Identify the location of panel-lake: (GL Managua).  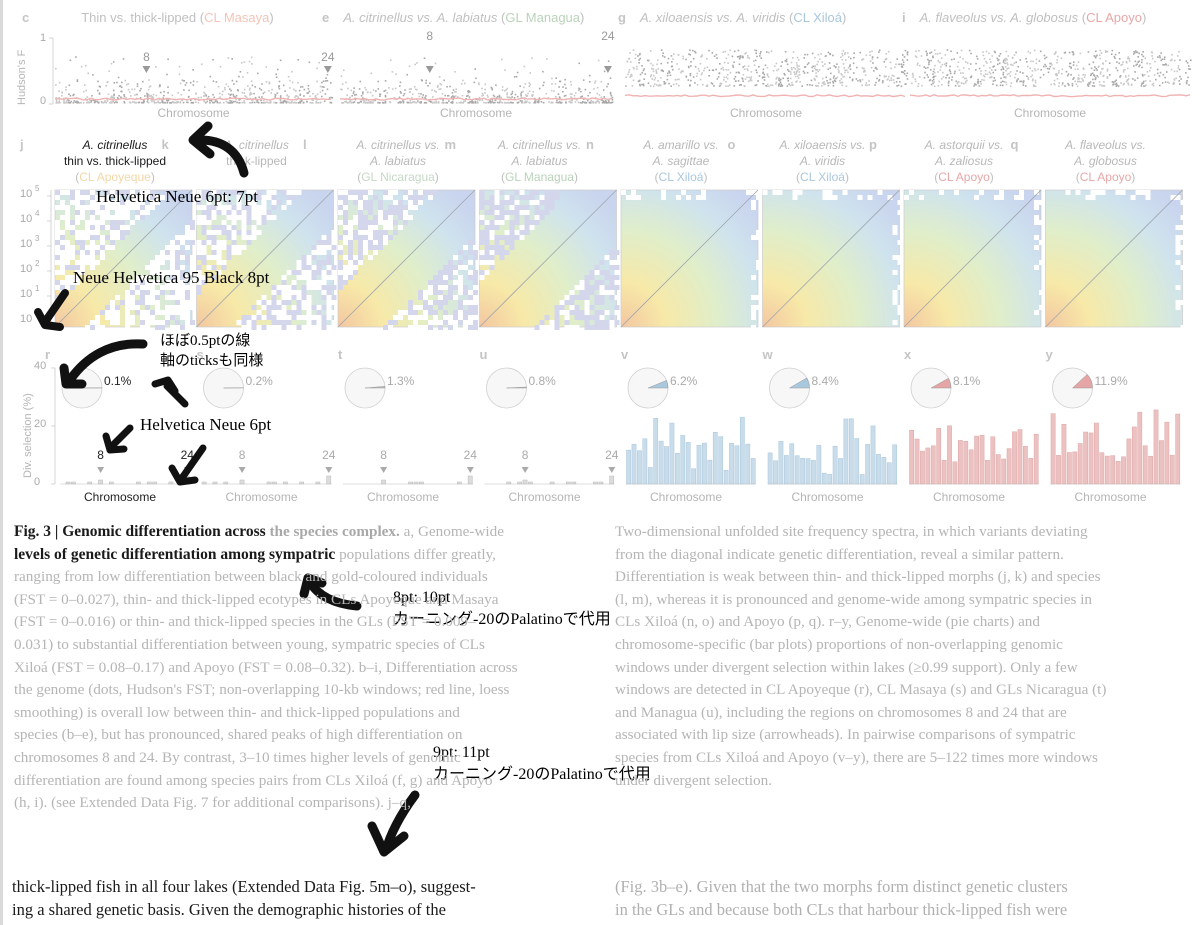
(540, 177).